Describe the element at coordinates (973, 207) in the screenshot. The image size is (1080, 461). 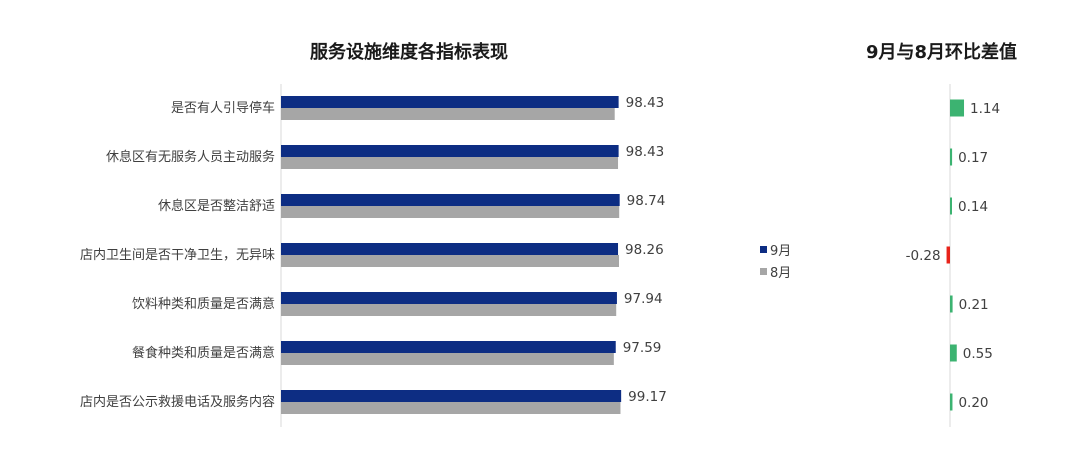
I see `diff-value-label: 0.14` at that location.